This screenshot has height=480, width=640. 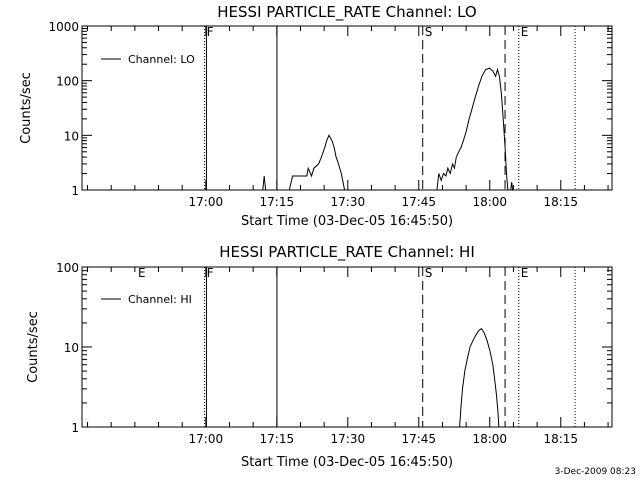 I want to click on footer-timestamp: 3-Dec-2009 08:23, so click(x=595, y=472).